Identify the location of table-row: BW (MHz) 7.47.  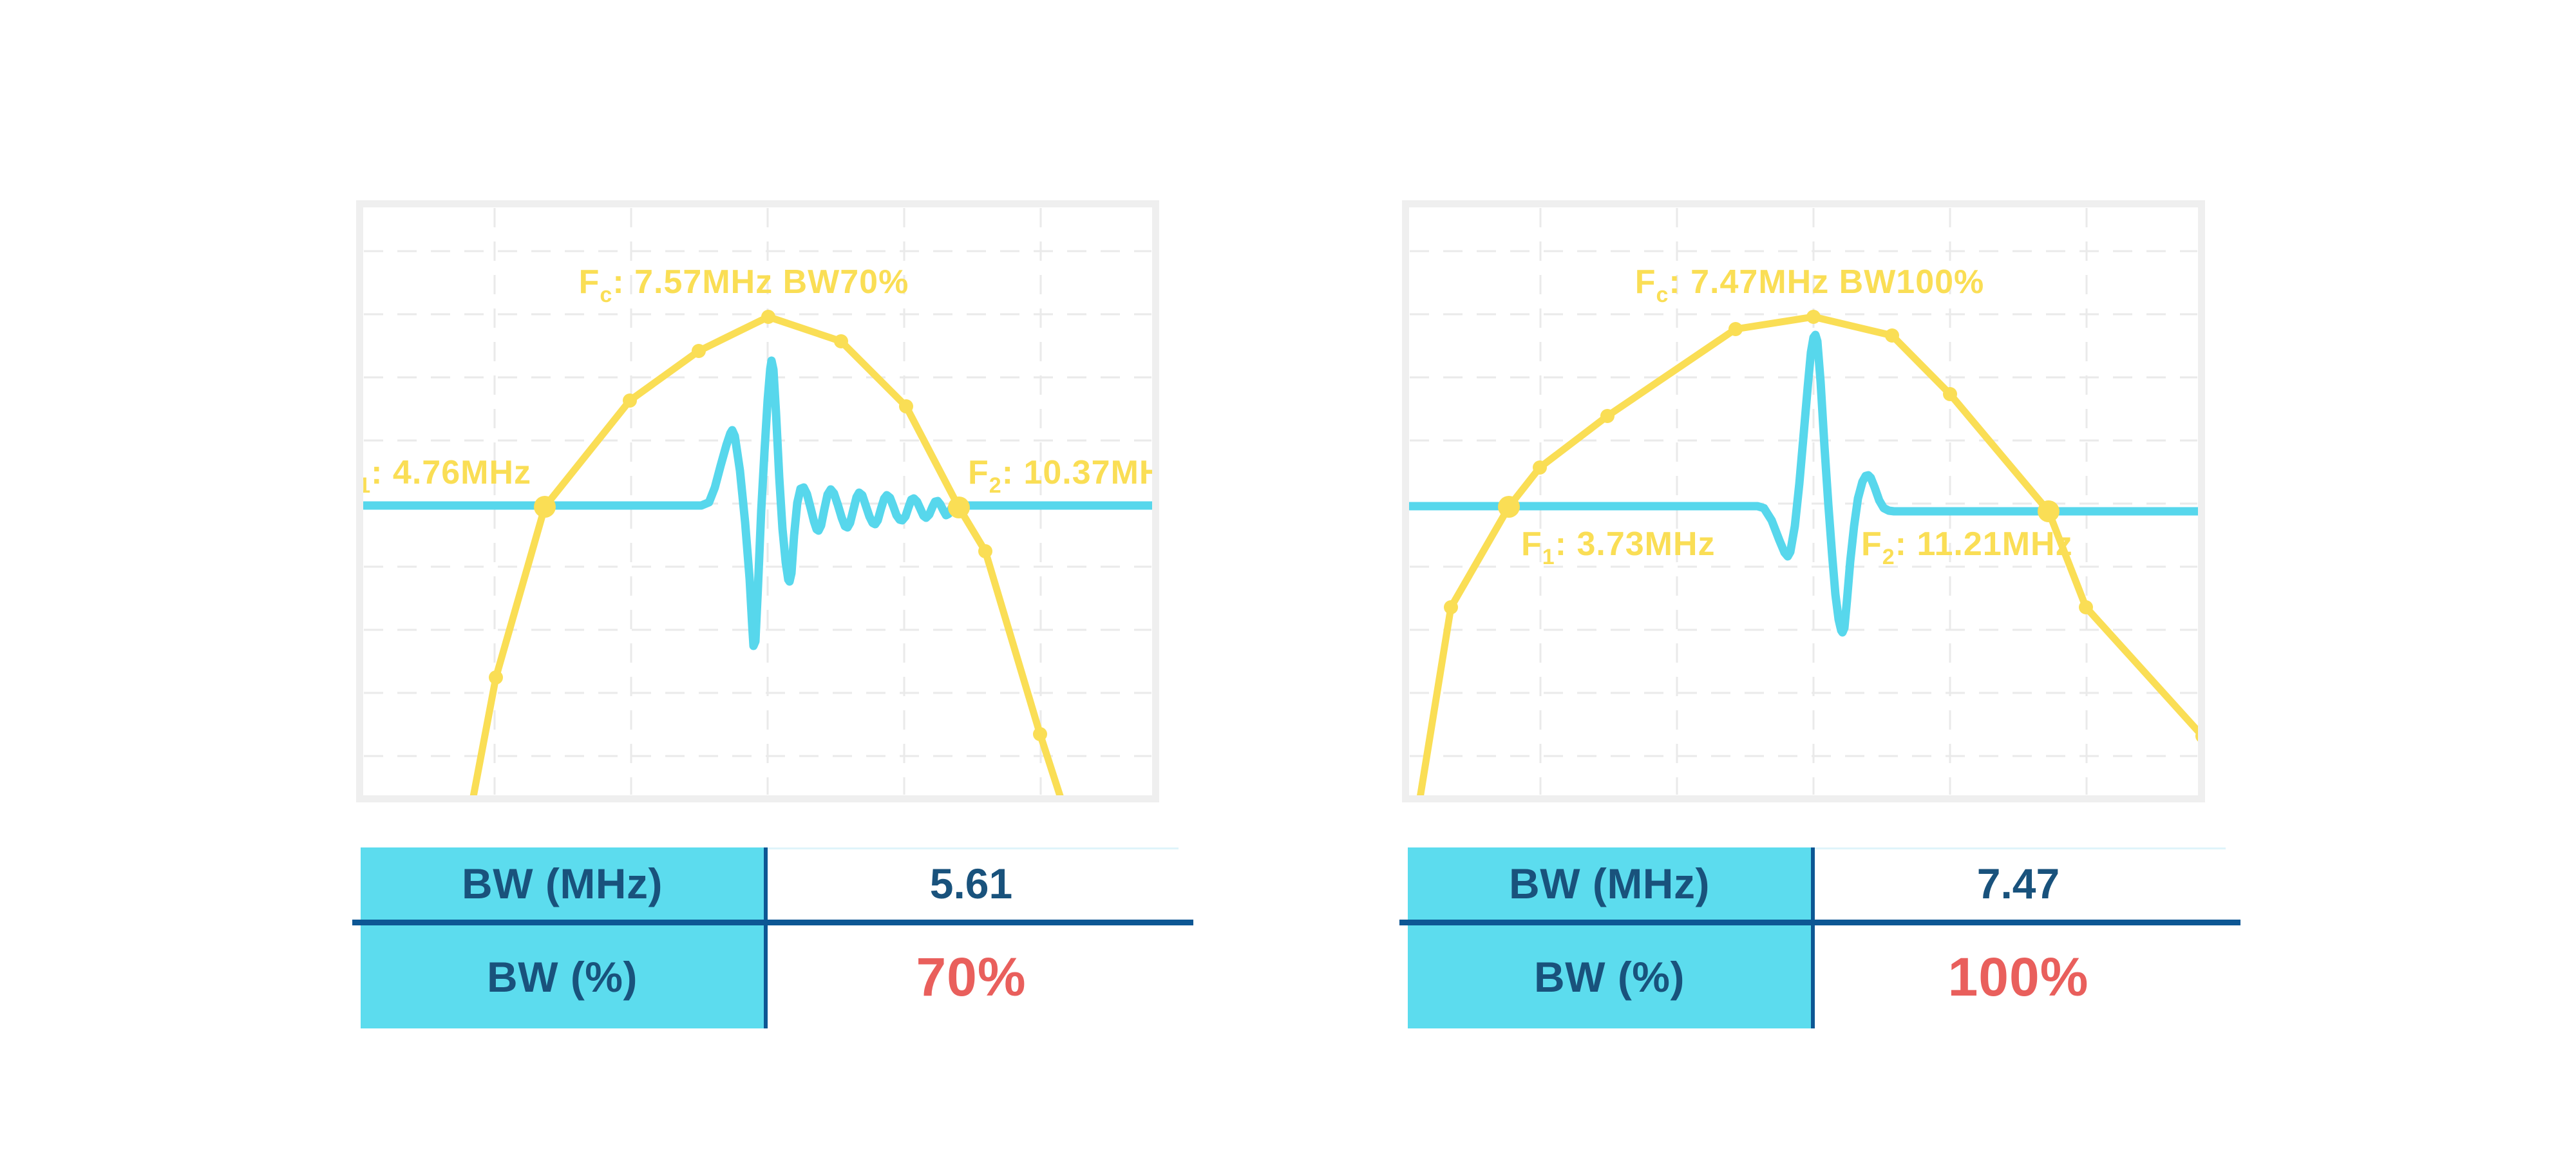
(1817, 884).